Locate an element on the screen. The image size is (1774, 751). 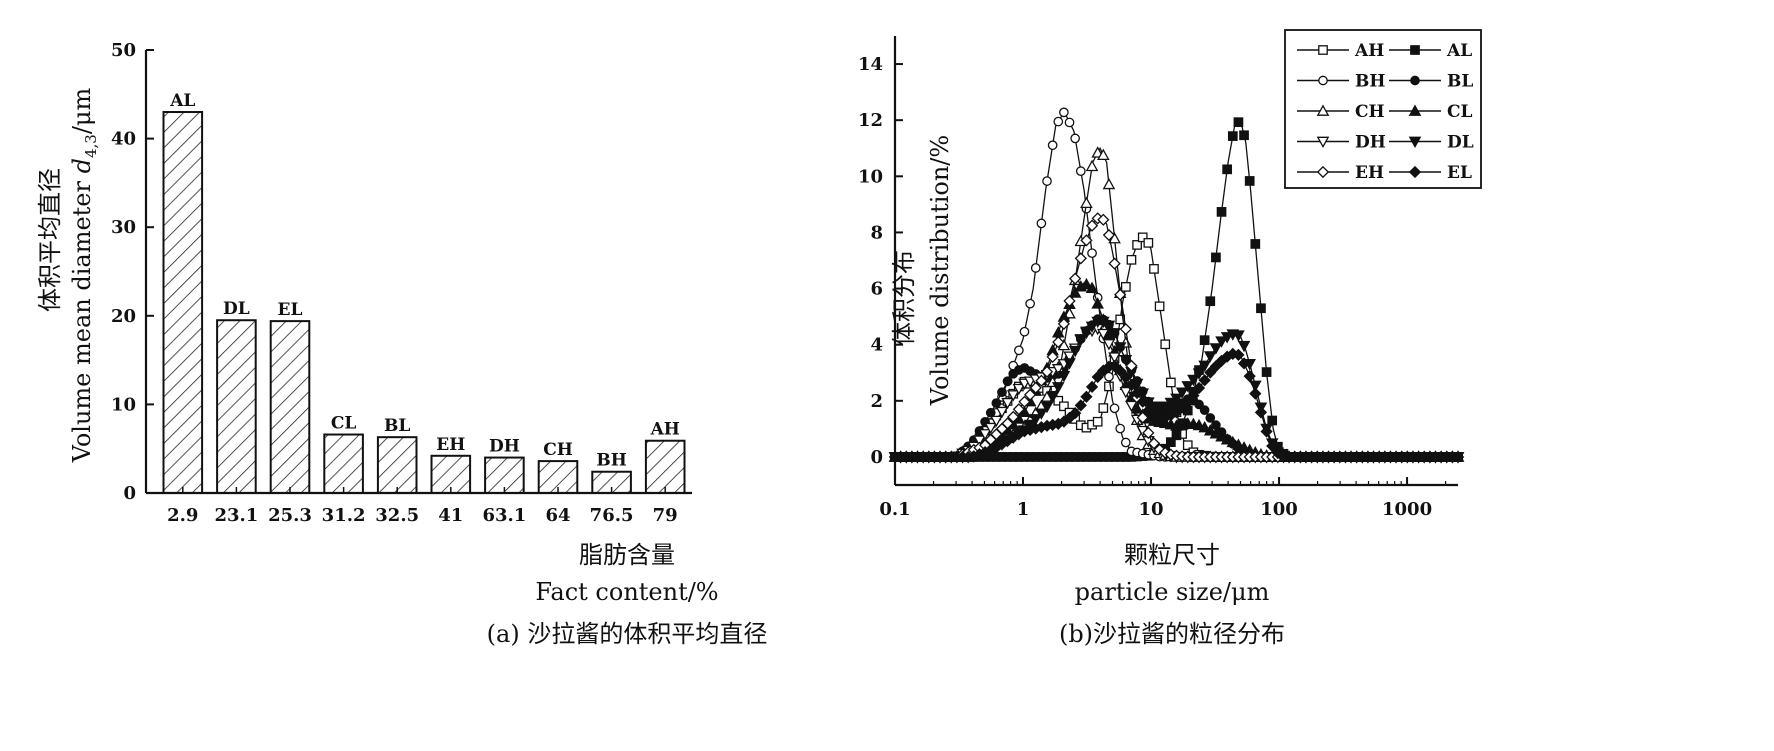
x-tick-label: 1 is located at coordinates (1023, 509).